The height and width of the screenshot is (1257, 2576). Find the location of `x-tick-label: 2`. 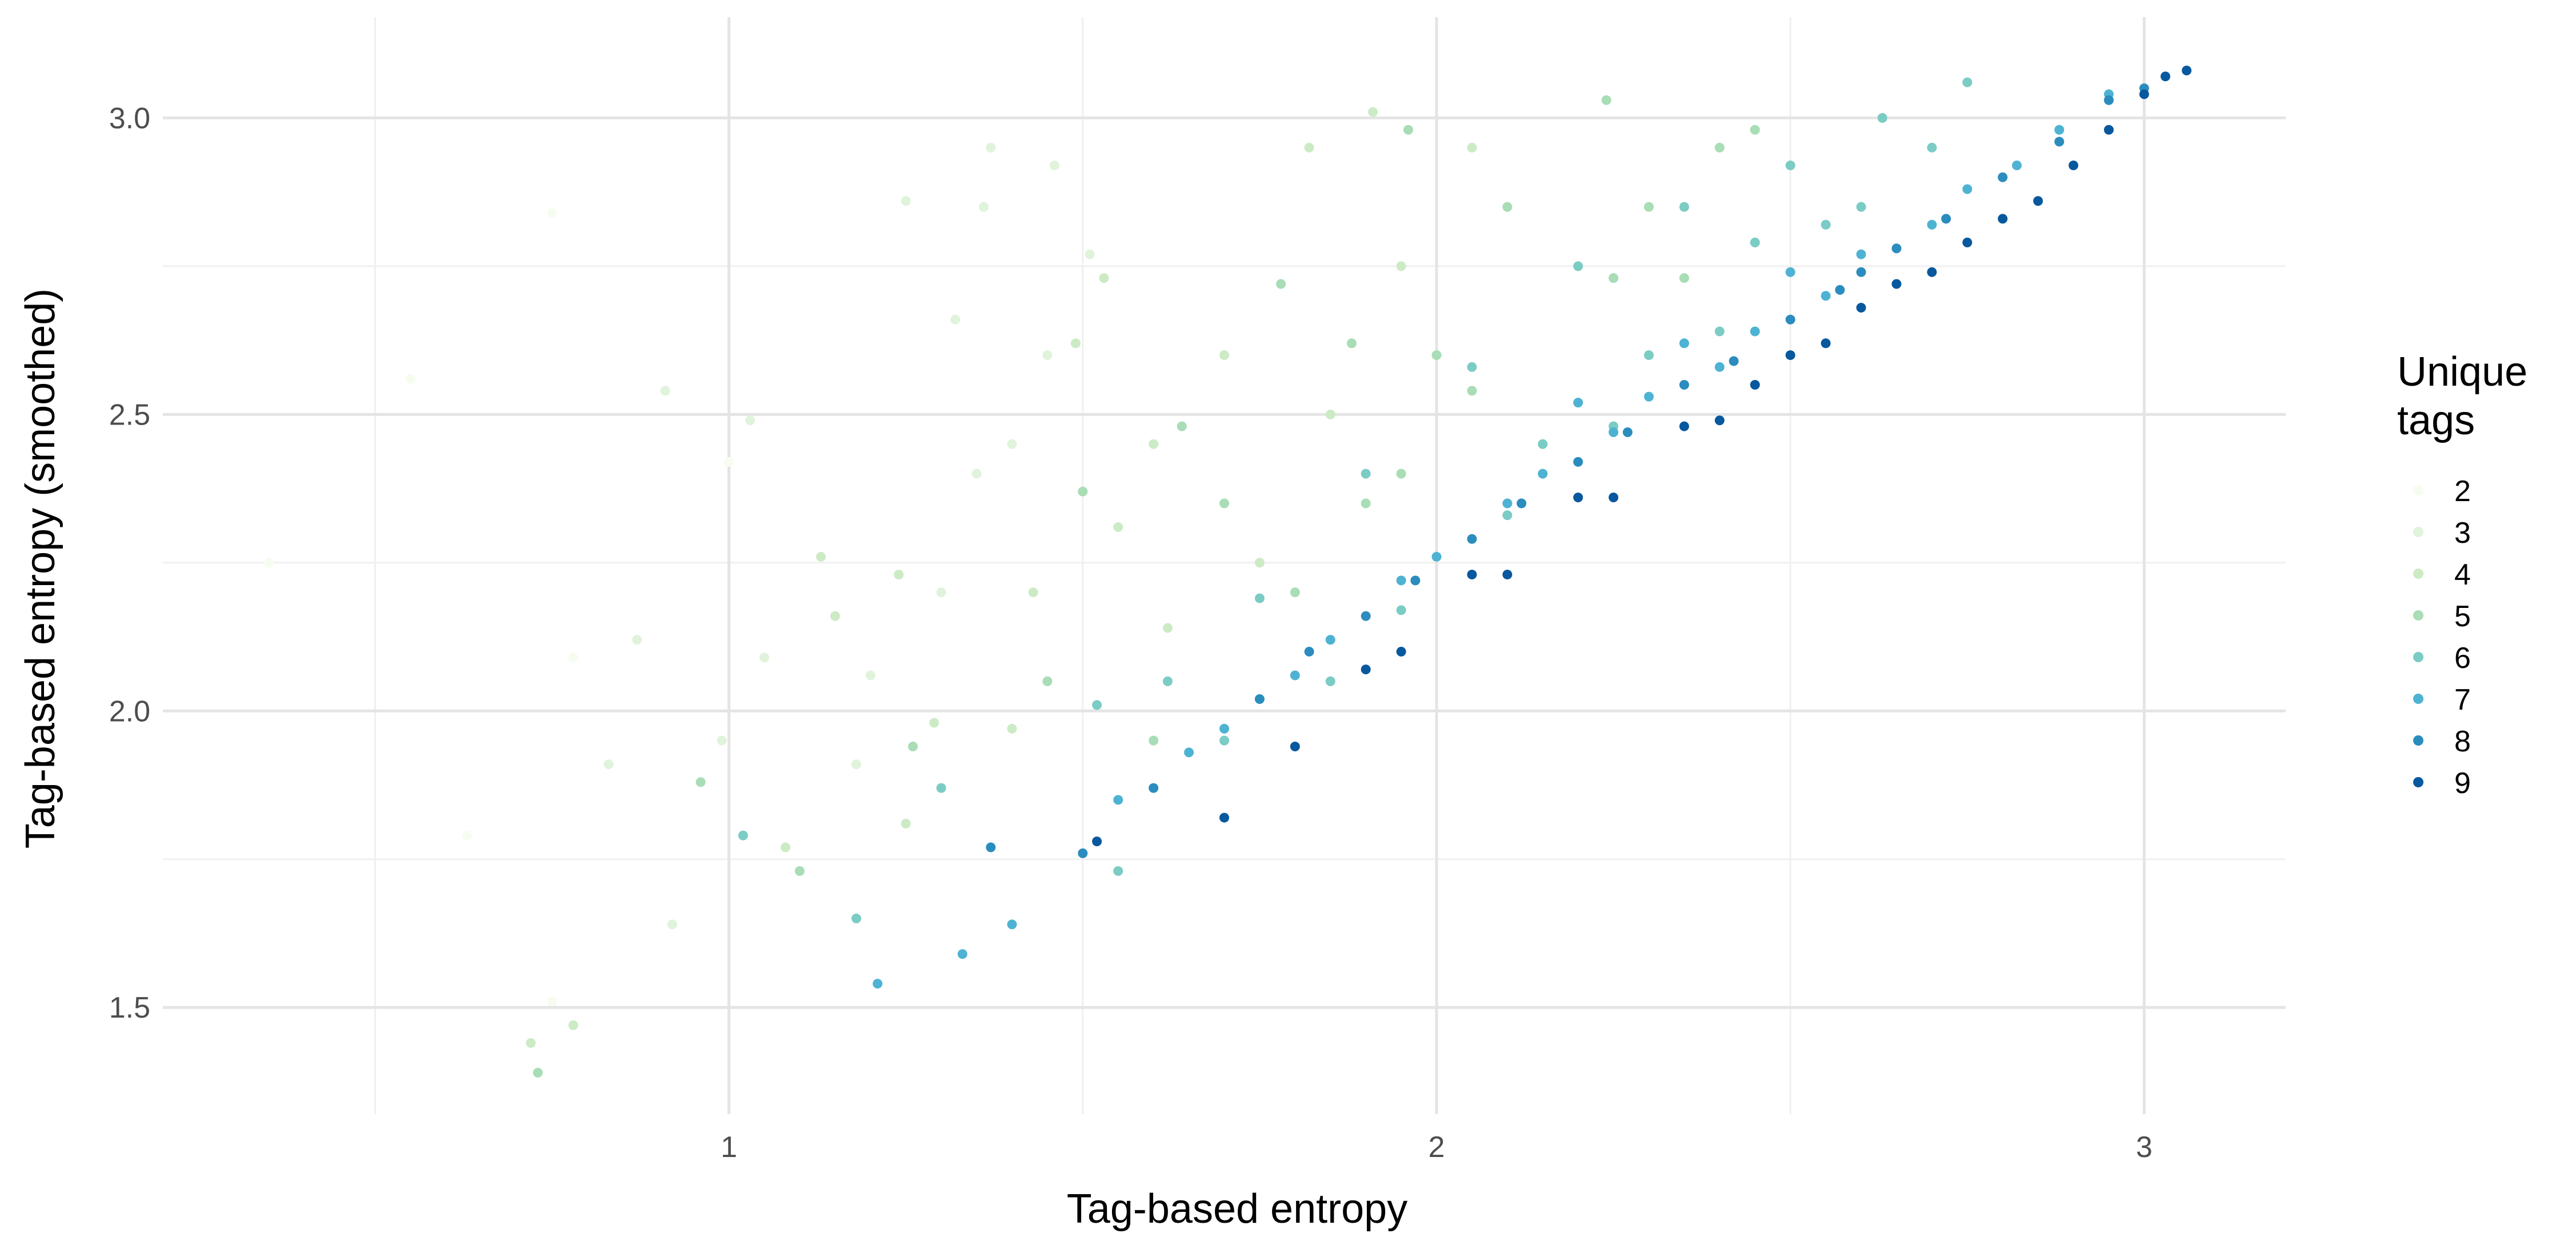

x-tick-label: 2 is located at coordinates (1437, 1147).